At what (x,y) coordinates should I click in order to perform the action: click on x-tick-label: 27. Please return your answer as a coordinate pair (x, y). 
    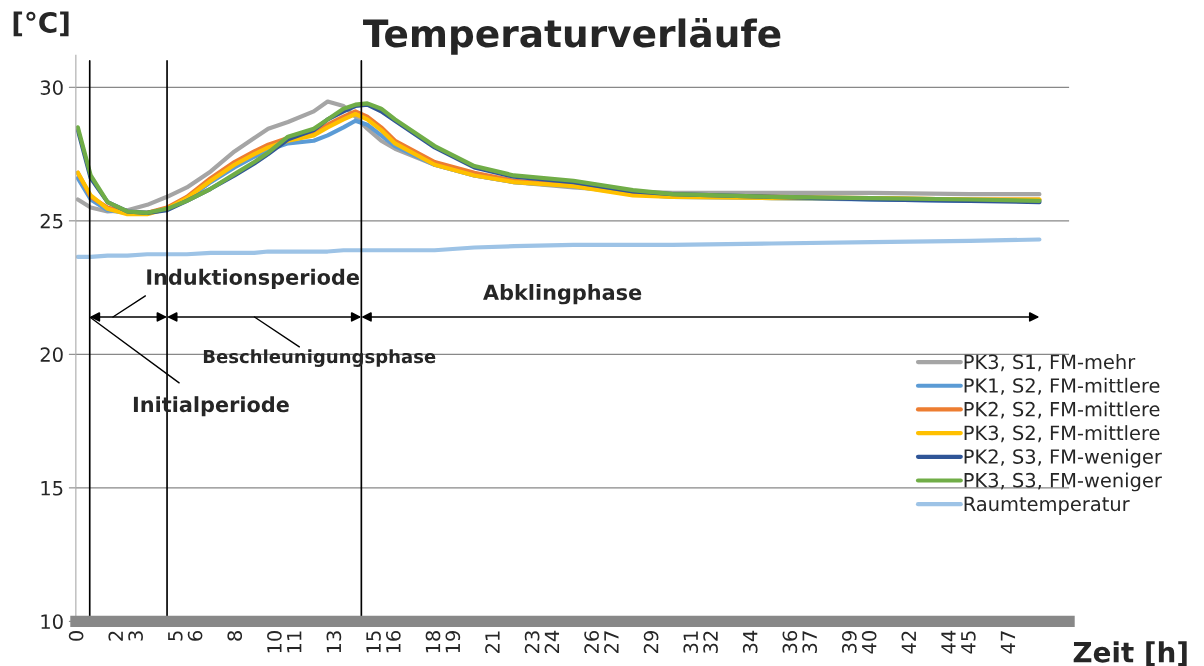
    Looking at the image, I should click on (611, 642).